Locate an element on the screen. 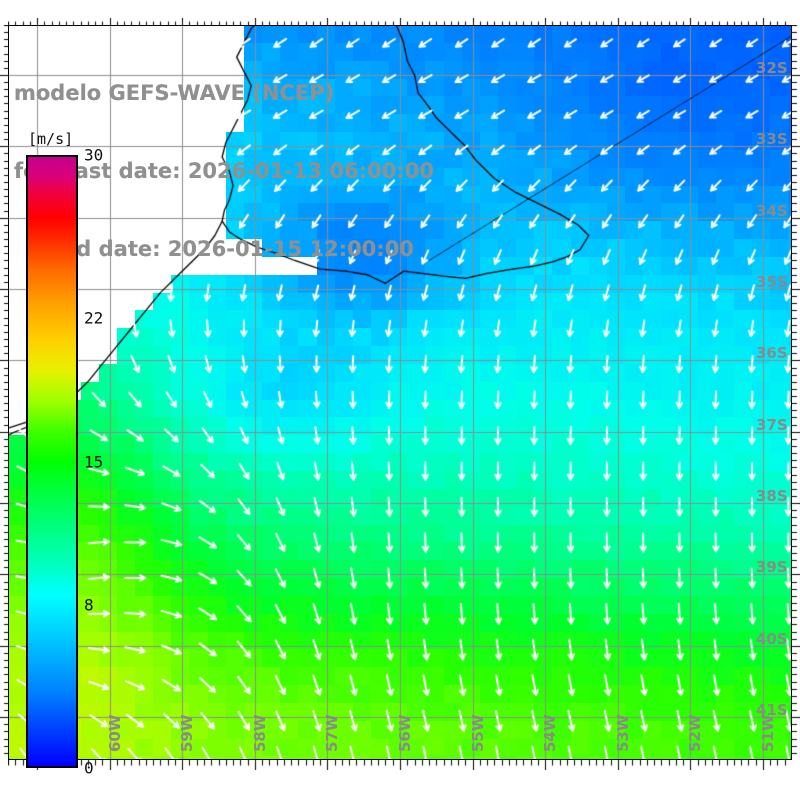  lon-label-60W: 60W is located at coordinates (114, 733).